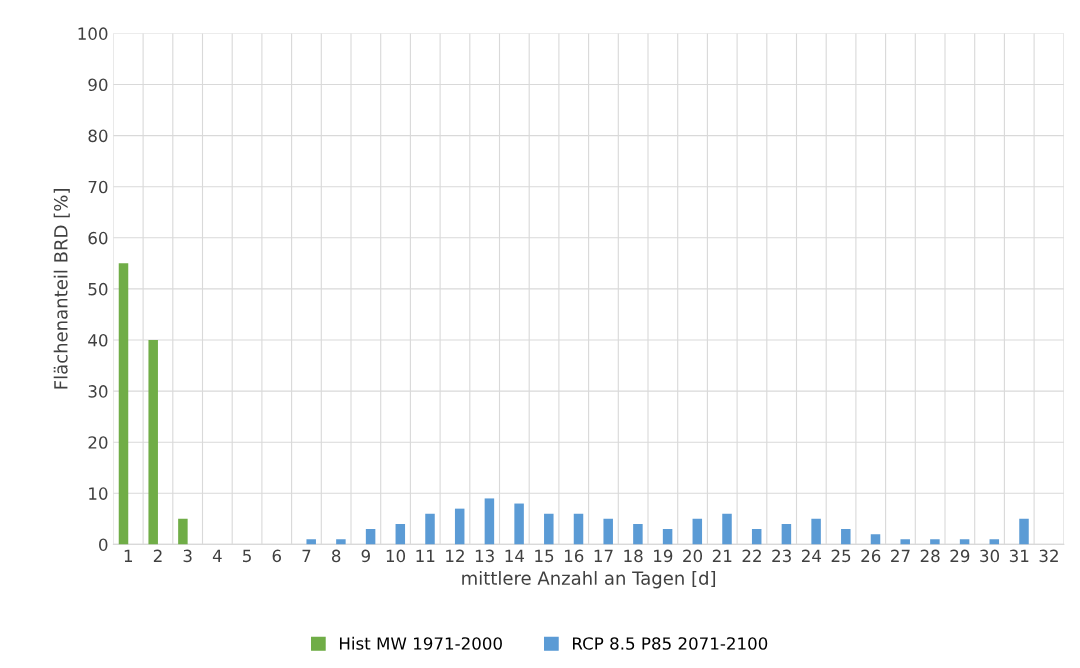 The height and width of the screenshot is (668, 1080). I want to click on x-tick-label: 20, so click(693, 556).